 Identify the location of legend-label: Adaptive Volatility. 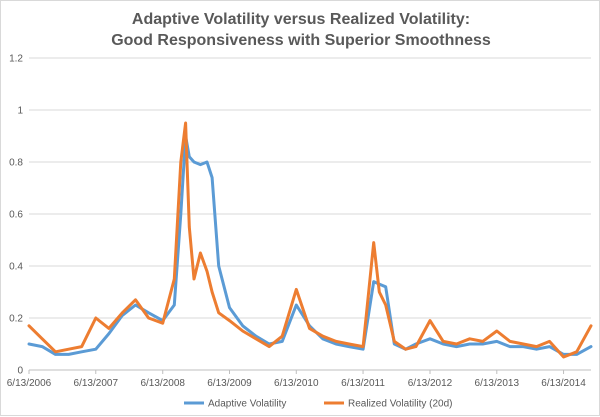
(247, 404).